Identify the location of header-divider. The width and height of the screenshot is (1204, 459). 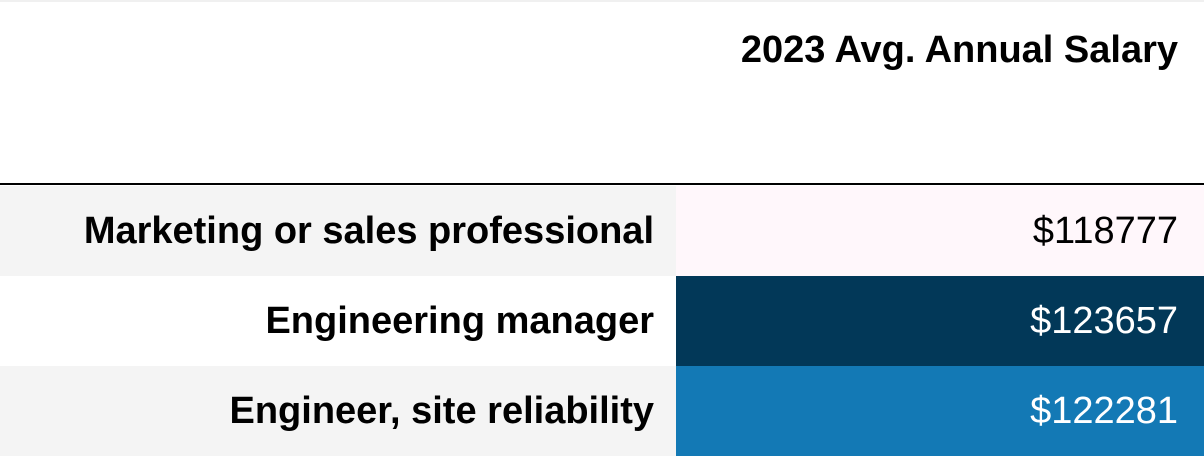
(602, 184).